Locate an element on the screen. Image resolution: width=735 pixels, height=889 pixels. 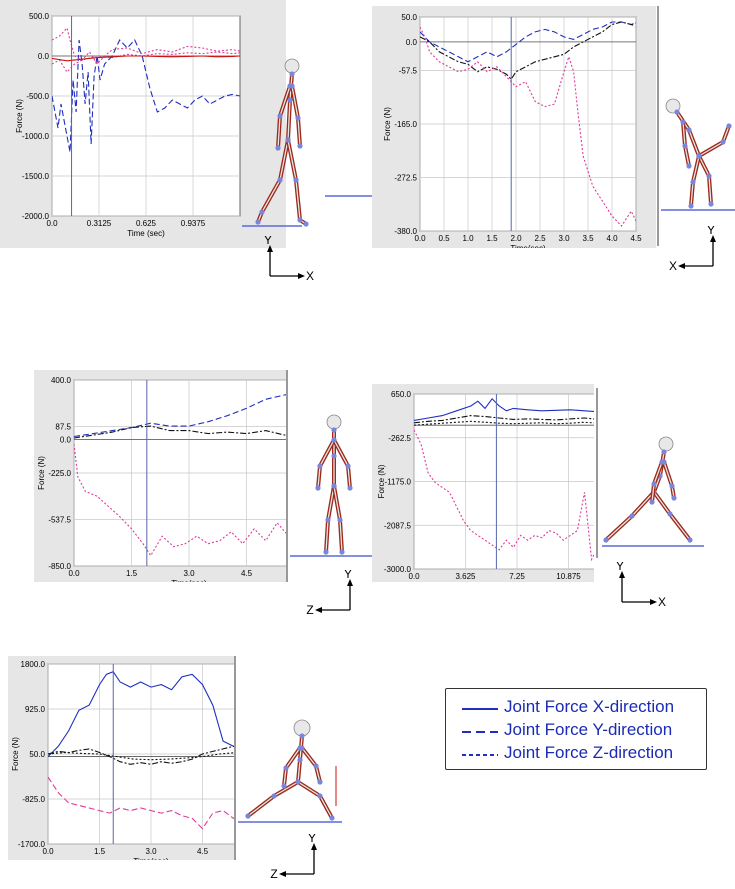
muscle-segment is located at coordinates (688, 134).